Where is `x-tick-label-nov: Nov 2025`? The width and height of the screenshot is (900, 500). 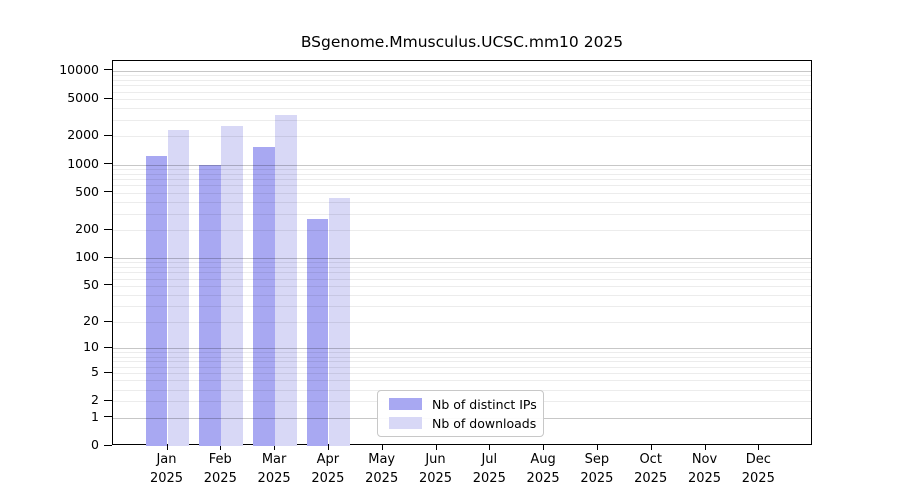
x-tick-label-nov: Nov 2025 is located at coordinates (704, 469).